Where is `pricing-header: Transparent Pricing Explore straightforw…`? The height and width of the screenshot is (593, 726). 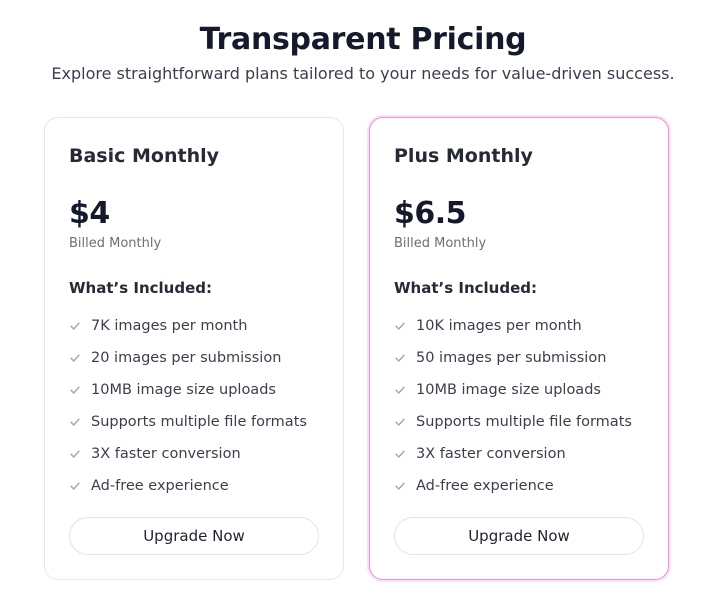 pricing-header: Transparent Pricing Explore straightforw… is located at coordinates (363, 42).